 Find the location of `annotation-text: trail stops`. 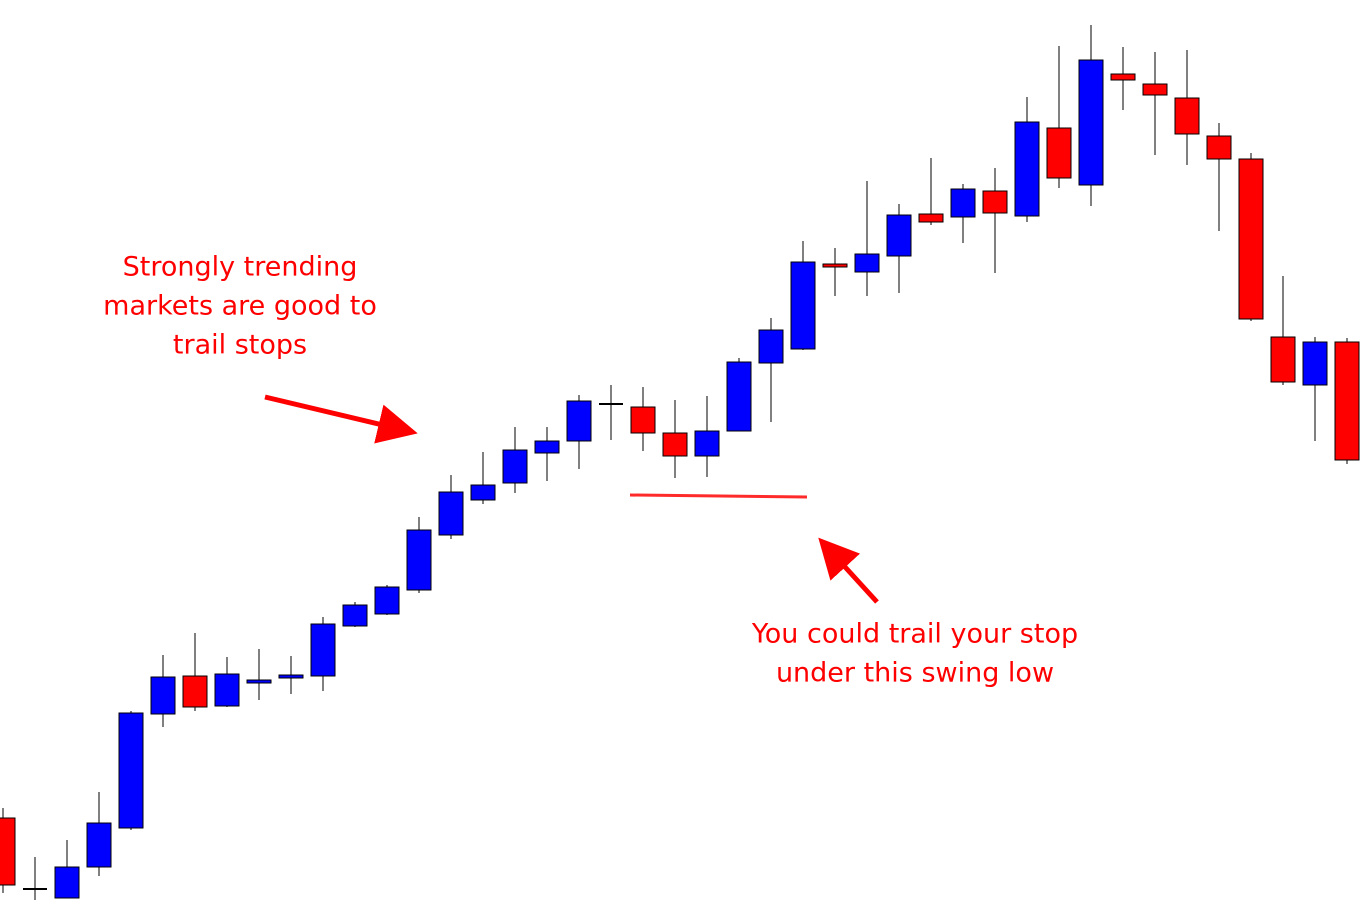

annotation-text: trail stops is located at coordinates (240, 345).